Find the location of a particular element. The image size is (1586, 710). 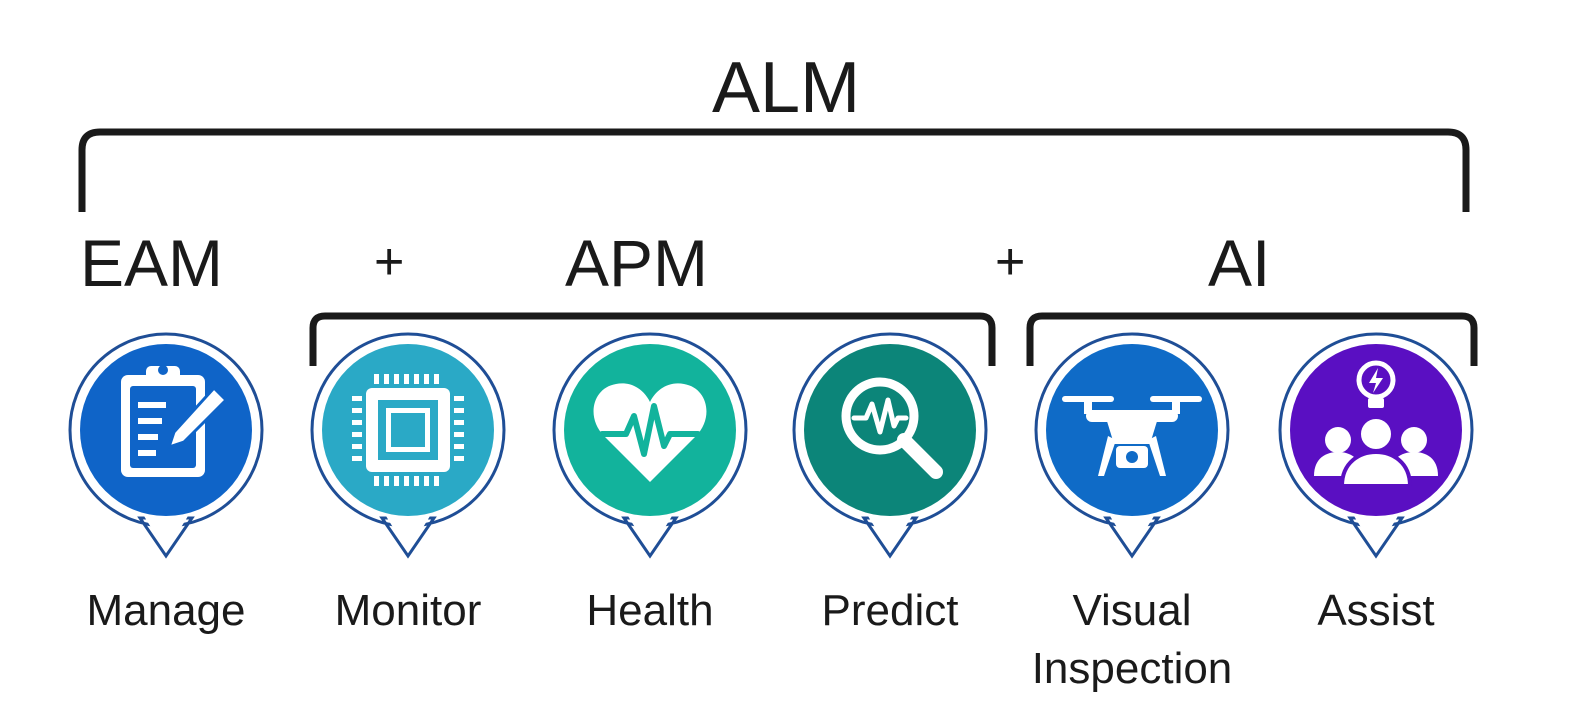

module-monitor: Monitor is located at coordinates (408, 510).